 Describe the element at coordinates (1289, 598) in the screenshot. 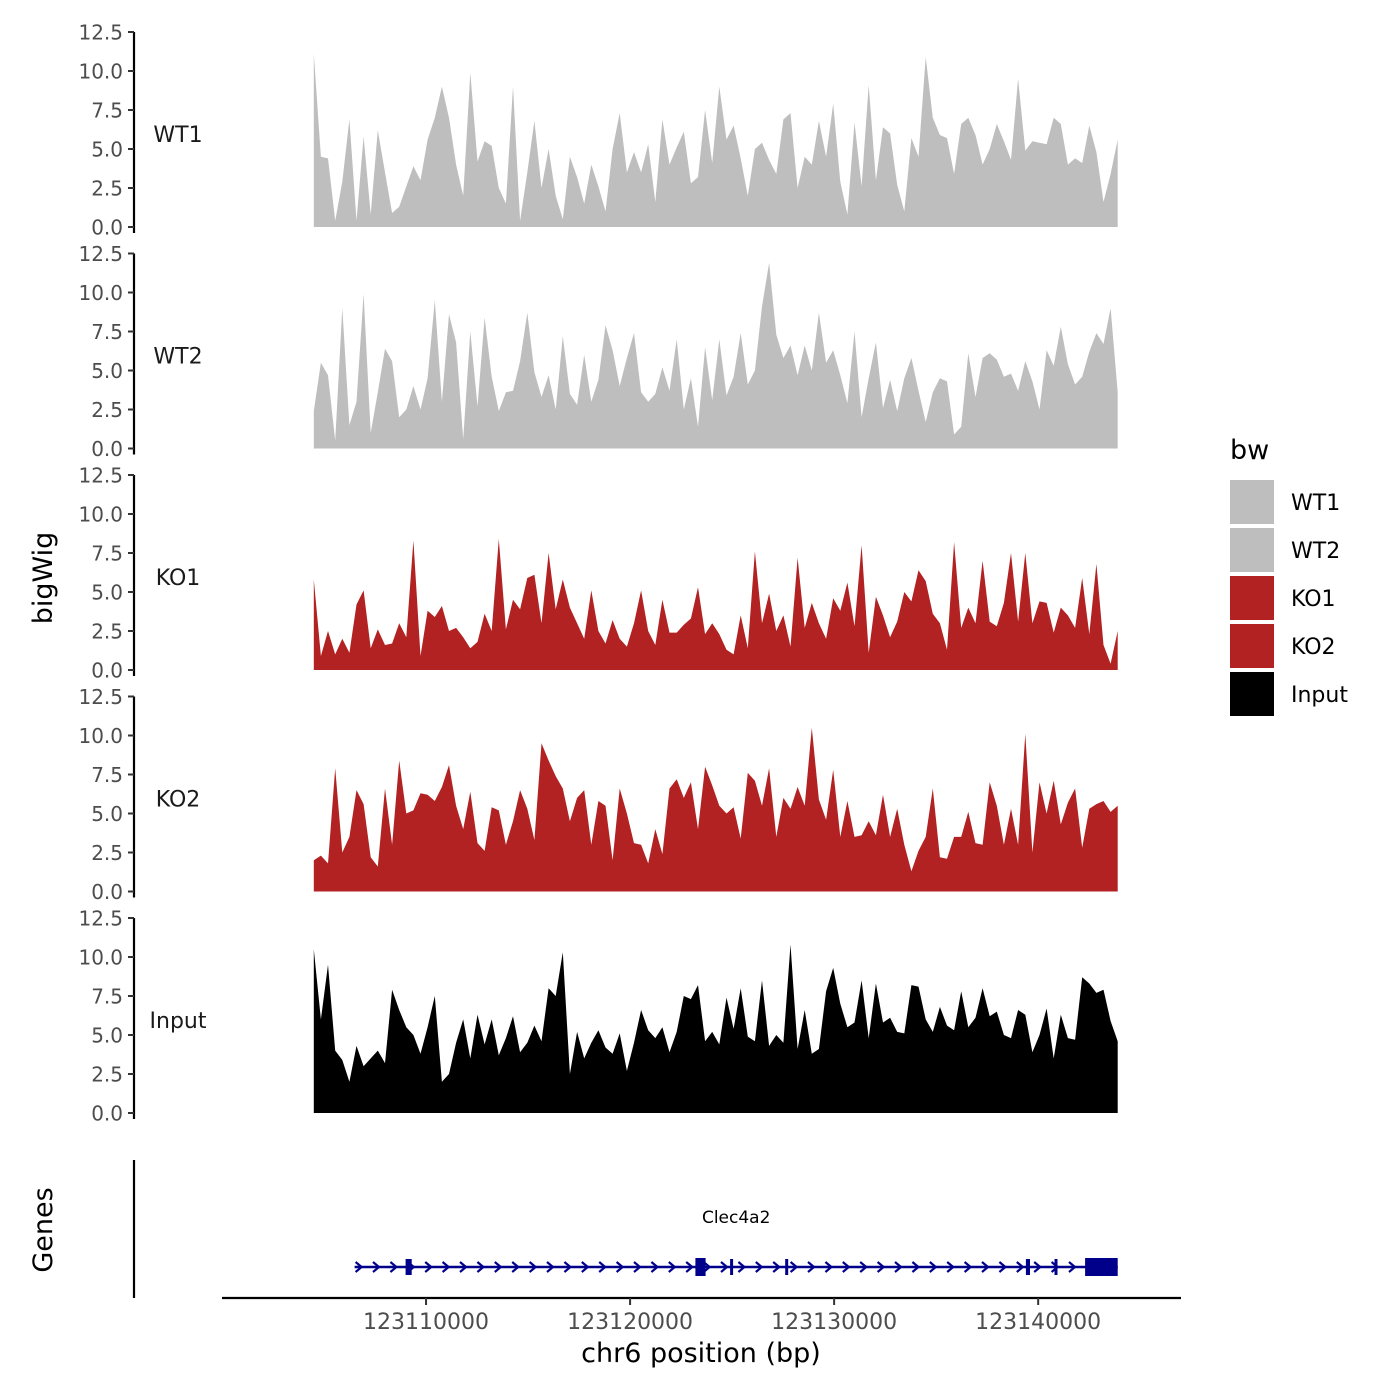

I see `legend-entries: WT1 WT2 KO1 KO2 Input` at that location.